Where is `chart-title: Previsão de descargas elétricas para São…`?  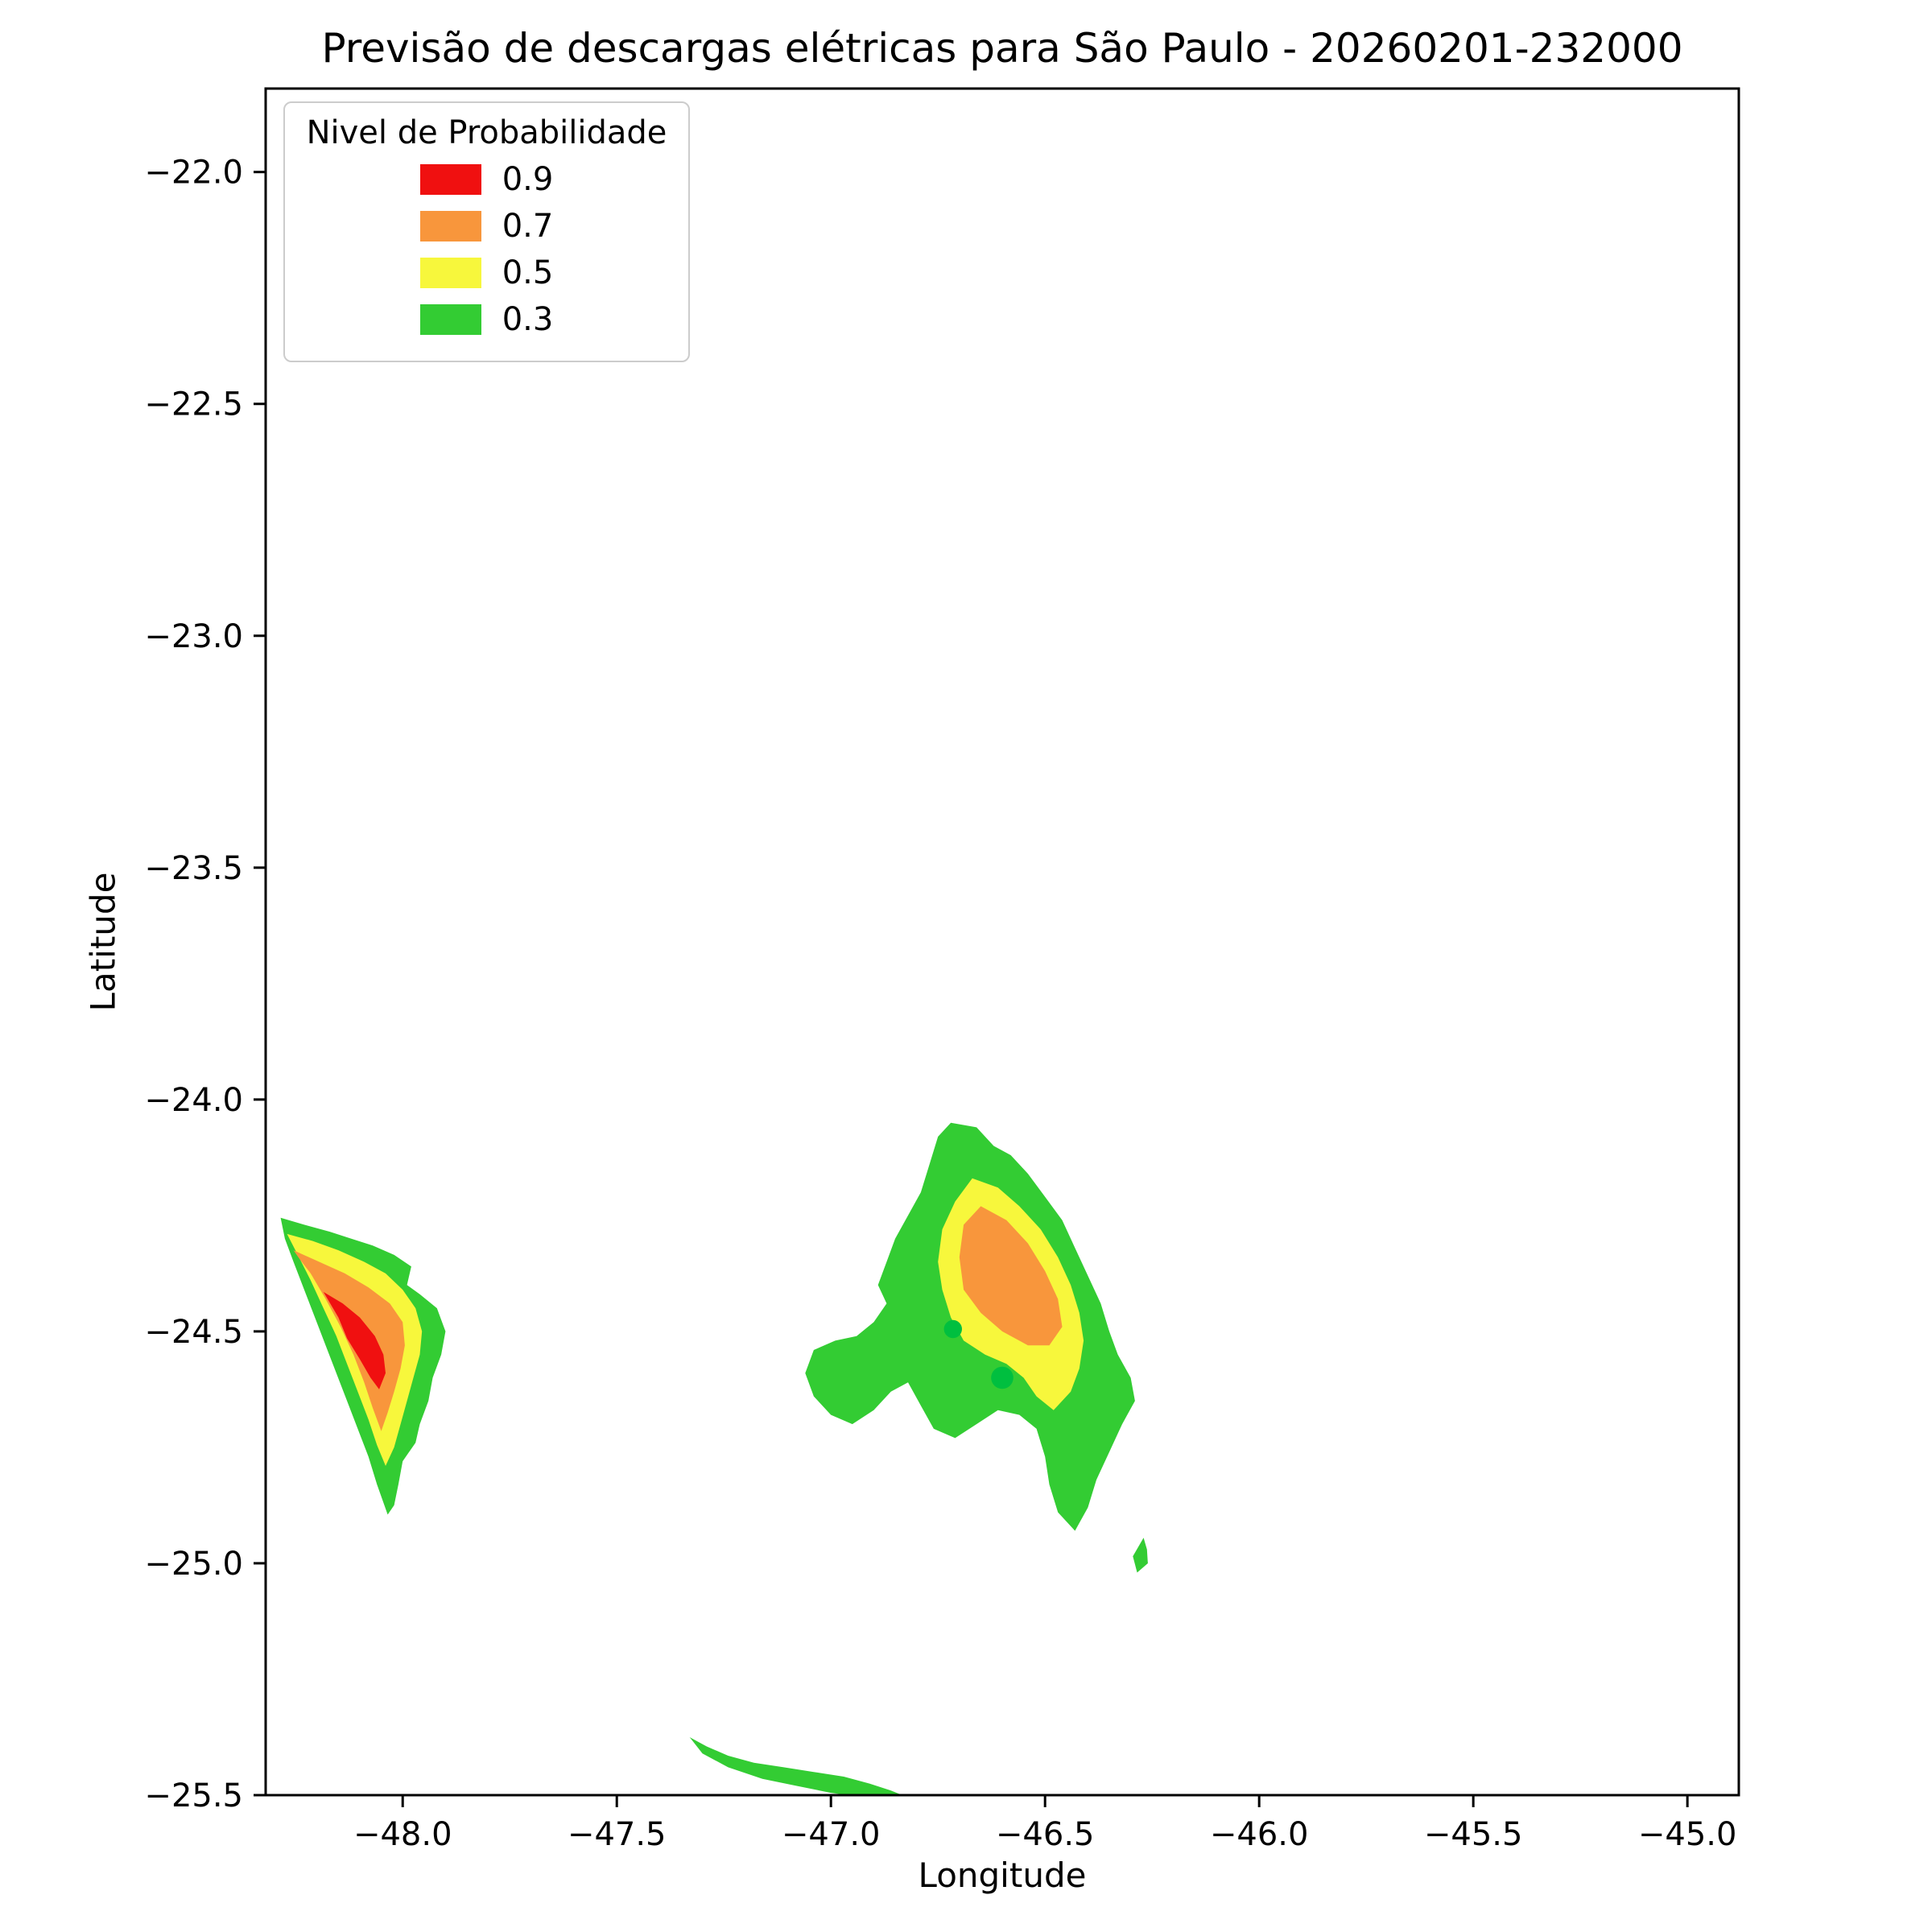
chart-title: Previsão de descargas elétricas para São… is located at coordinates (1002, 48).